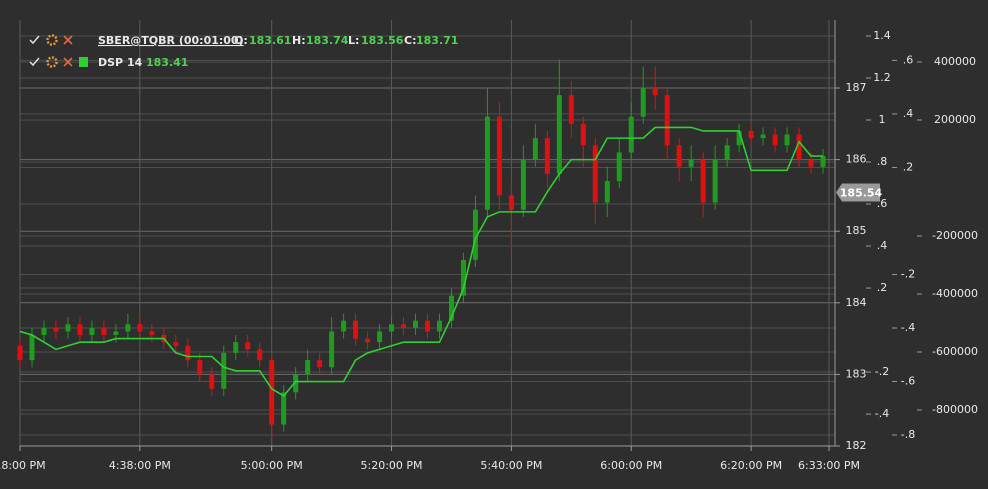 The image size is (988, 489). Describe the element at coordinates (882, 413) in the screenshot. I see `axis-tick-label: -.4` at that location.